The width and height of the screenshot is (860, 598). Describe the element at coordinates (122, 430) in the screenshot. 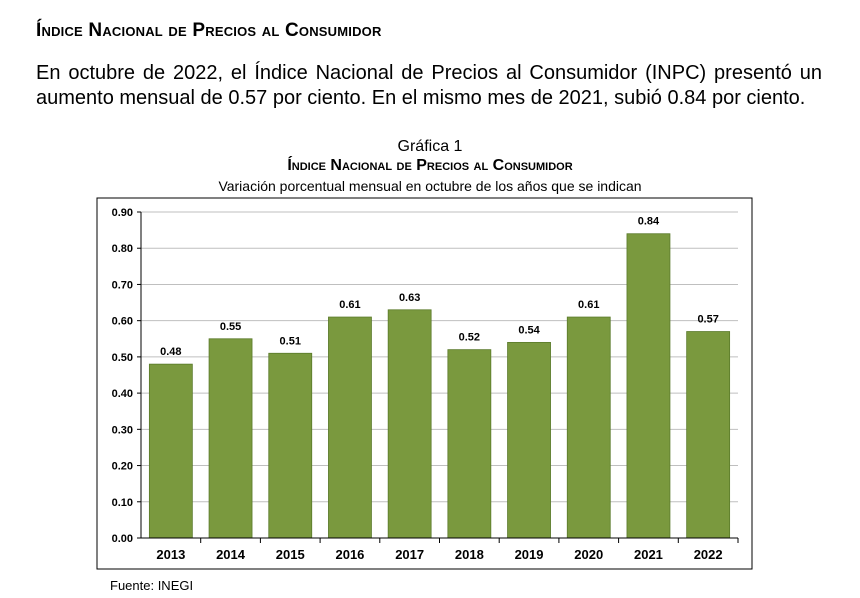

I see `y-tick-label: 0.30` at that location.